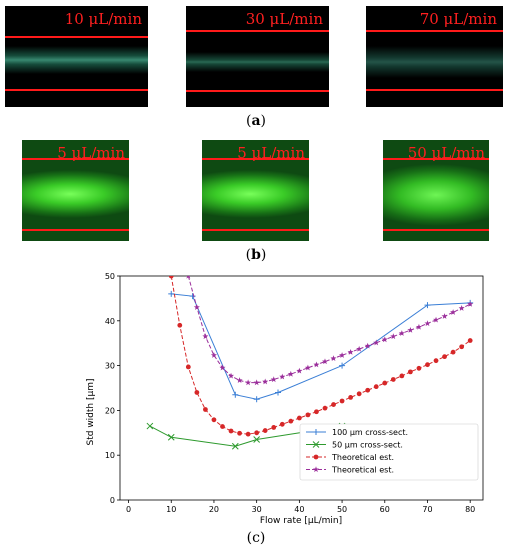 This screenshot has width=512, height=550. I want to click on image-panel-b2: 5 μL/min, so click(255, 190).